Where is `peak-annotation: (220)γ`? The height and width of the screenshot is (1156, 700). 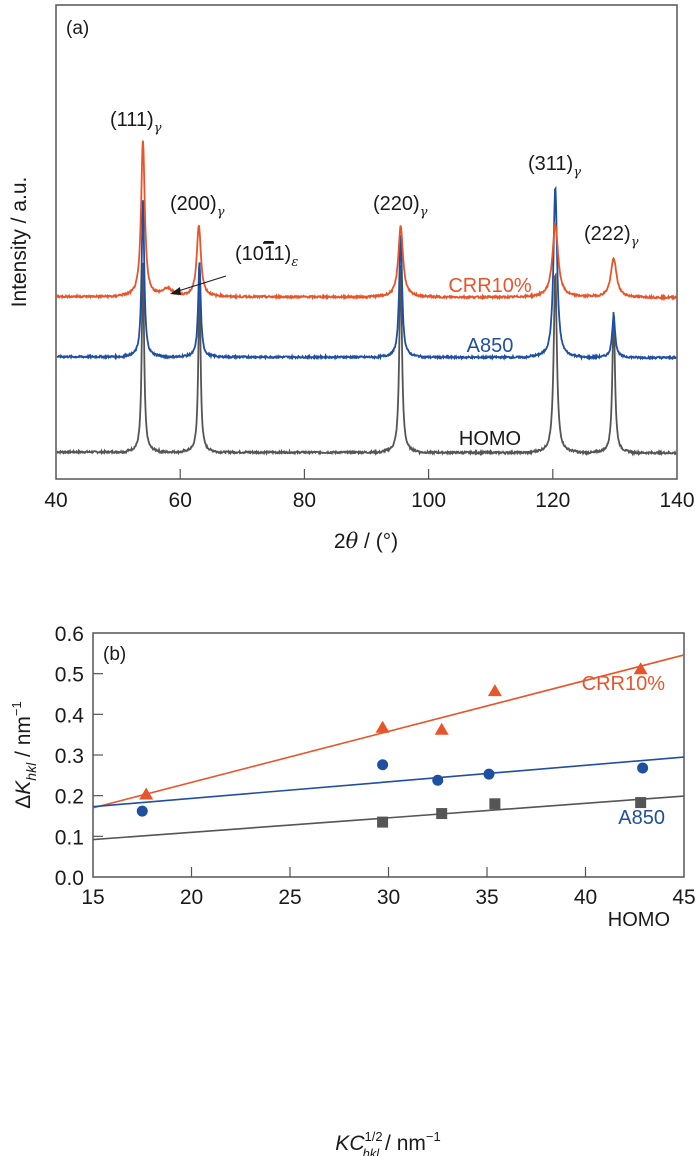
peak-annotation: (220)γ is located at coordinates (400, 206).